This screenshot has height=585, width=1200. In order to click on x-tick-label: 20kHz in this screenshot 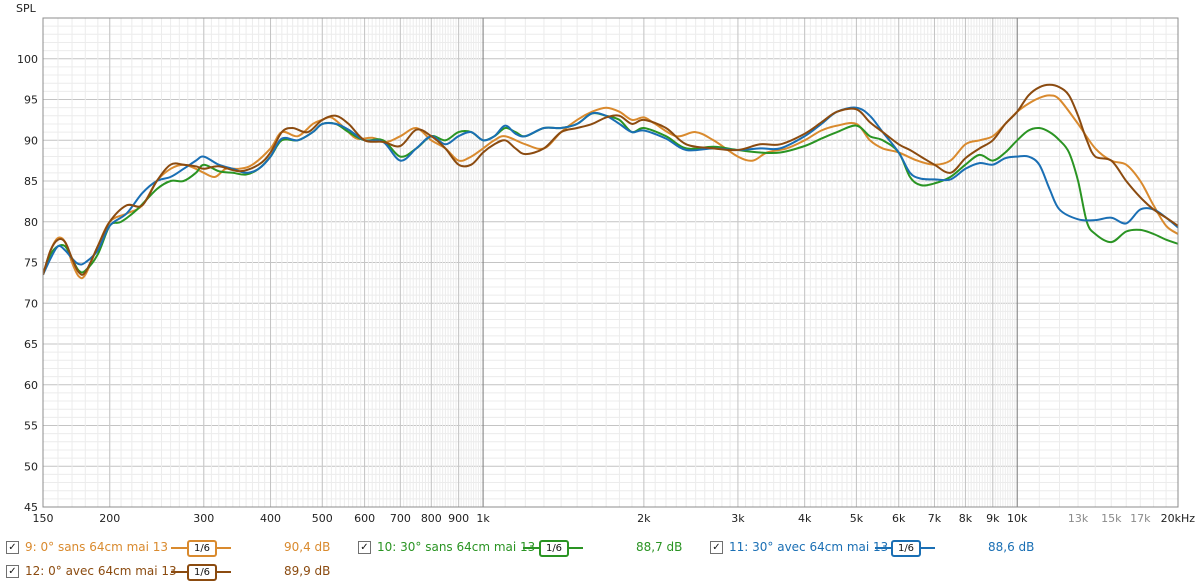, I will do `click(1178, 518)`.